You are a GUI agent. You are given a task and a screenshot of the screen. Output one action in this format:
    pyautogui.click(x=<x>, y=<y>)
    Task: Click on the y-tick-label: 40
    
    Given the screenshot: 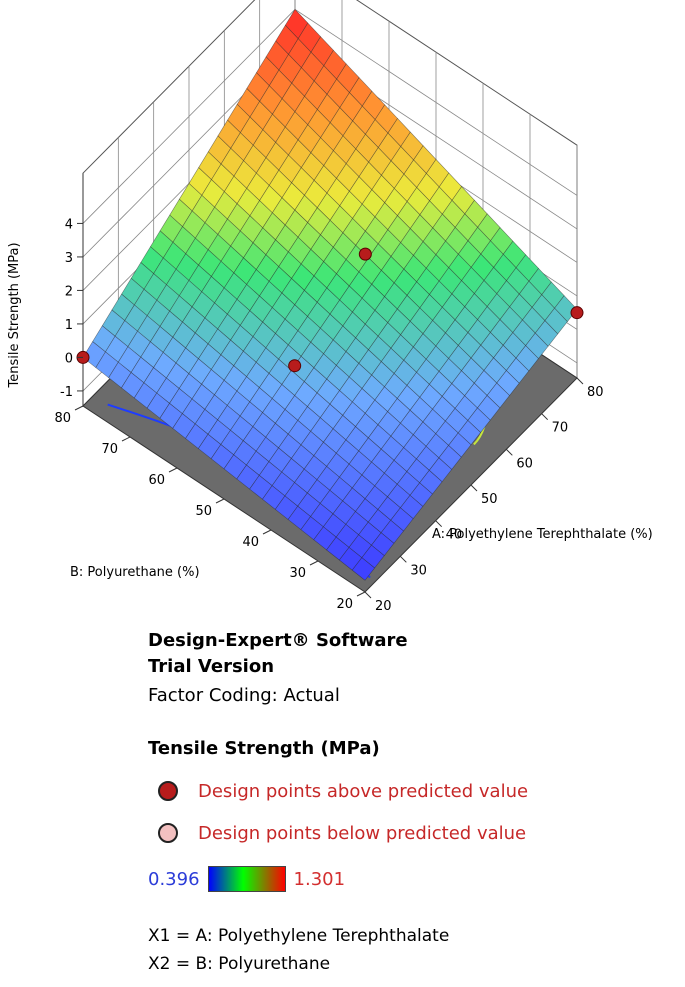 What is the action you would take?
    pyautogui.click(x=250, y=542)
    